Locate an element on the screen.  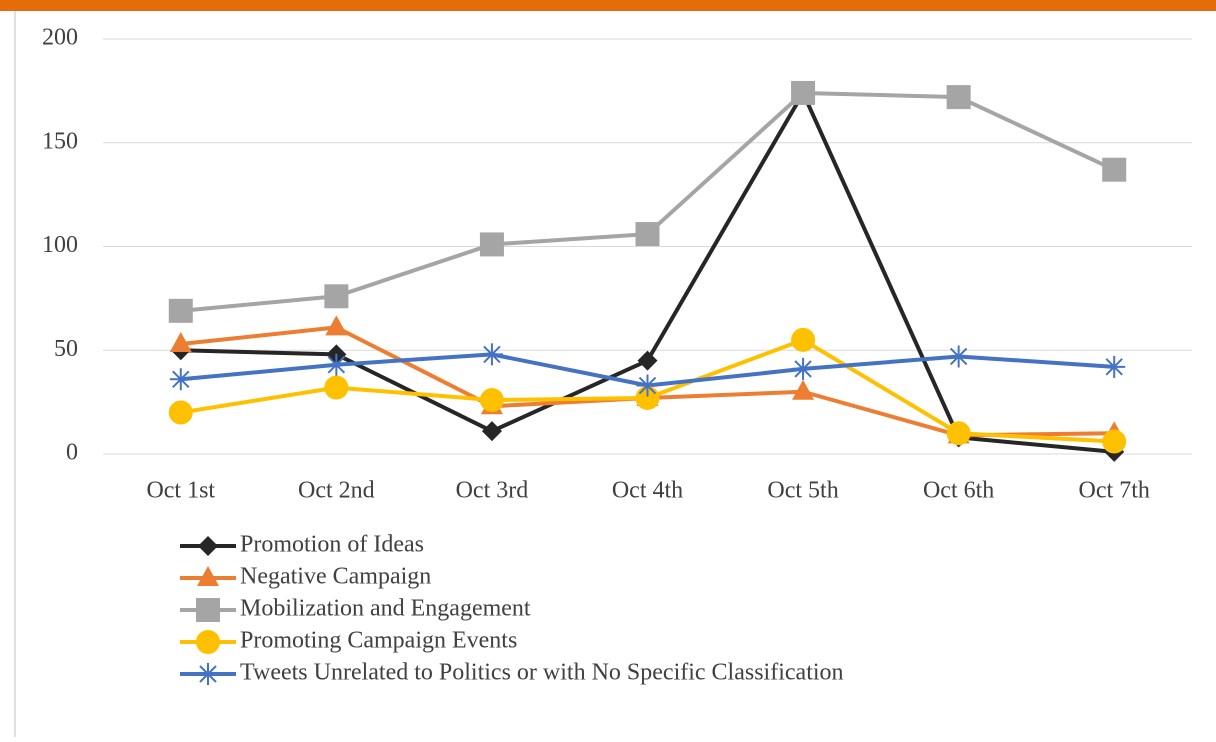
legend-label: Promotion of Ideas is located at coordinates (332, 545).